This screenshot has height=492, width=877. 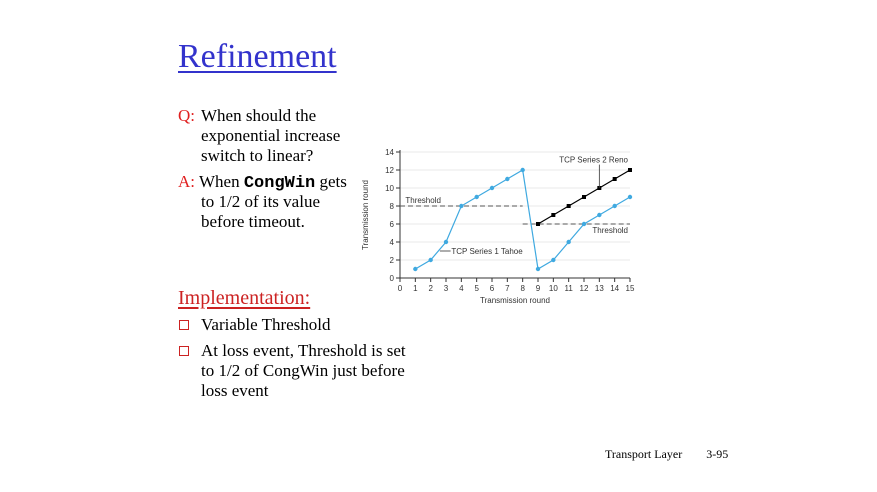 I want to click on y-tick-label: 4, so click(x=392, y=242).